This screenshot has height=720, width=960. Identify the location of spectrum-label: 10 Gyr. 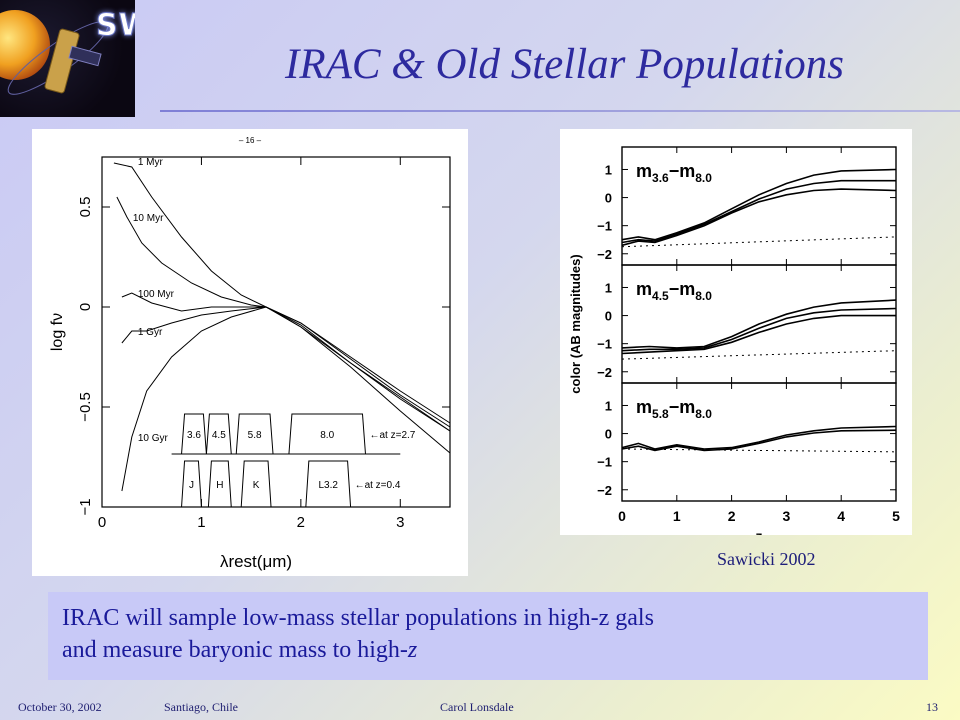
(153, 438).